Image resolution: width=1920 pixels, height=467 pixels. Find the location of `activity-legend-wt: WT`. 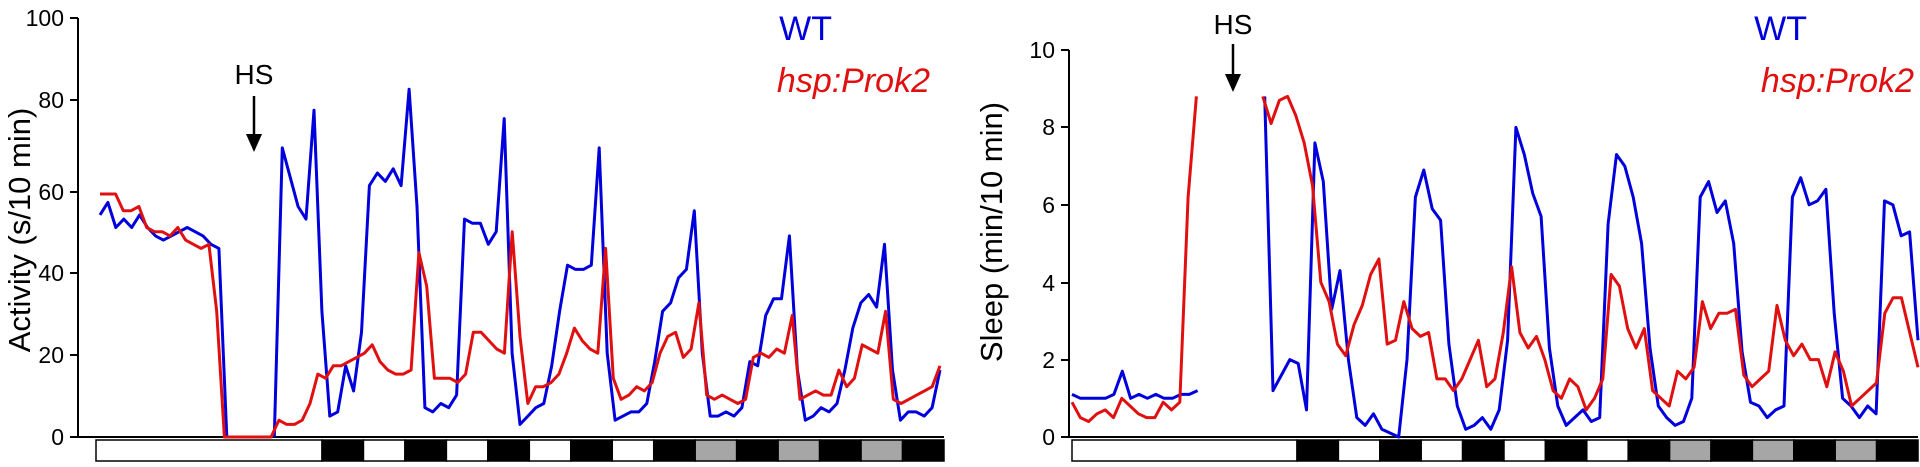

activity-legend-wt: WT is located at coordinates (805, 29).